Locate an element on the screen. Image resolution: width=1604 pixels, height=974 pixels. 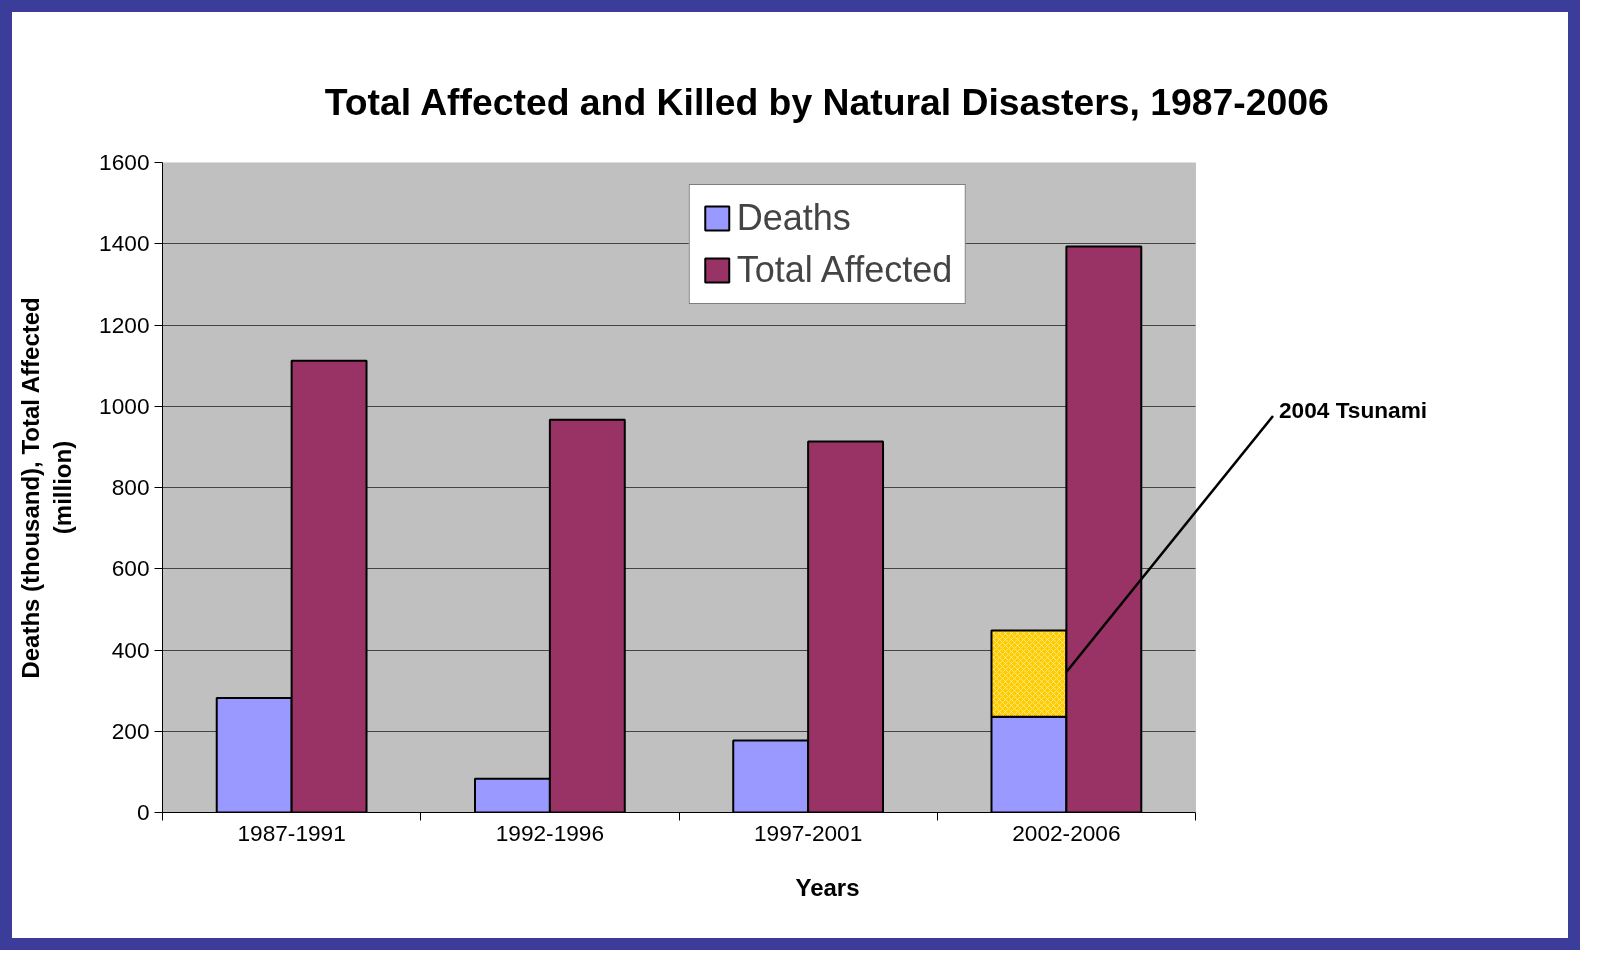
x-tick-label: 1997-2001 is located at coordinates (808, 832).